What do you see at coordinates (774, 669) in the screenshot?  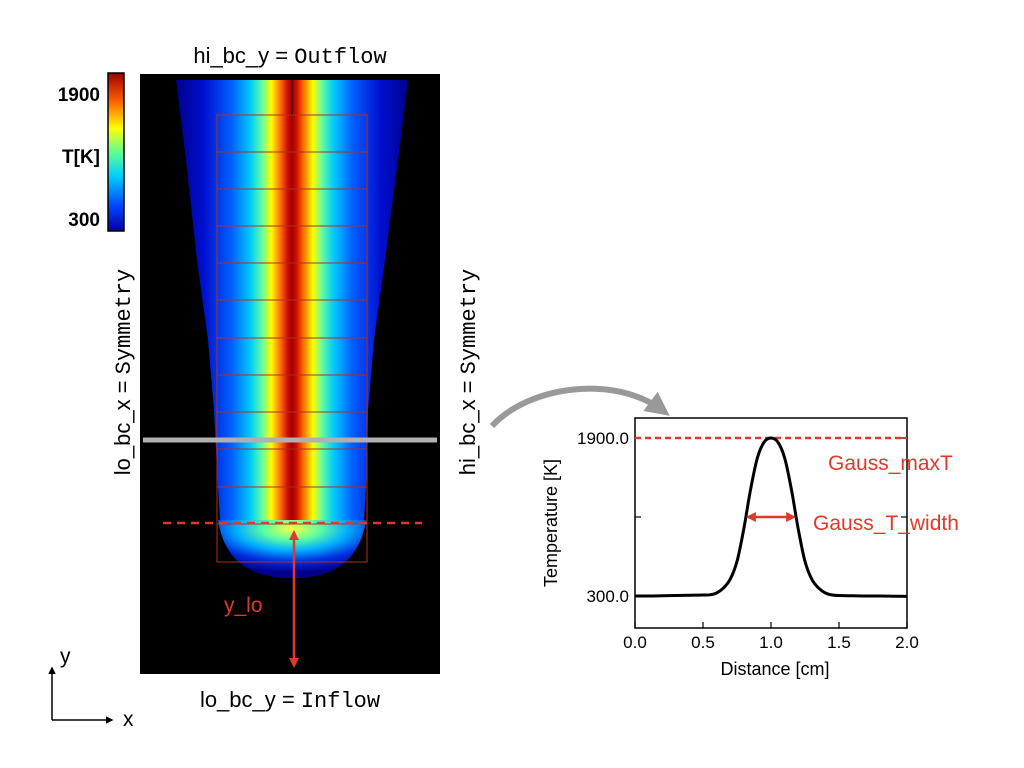 I see `x-axis-title: Distance [cm]` at bounding box center [774, 669].